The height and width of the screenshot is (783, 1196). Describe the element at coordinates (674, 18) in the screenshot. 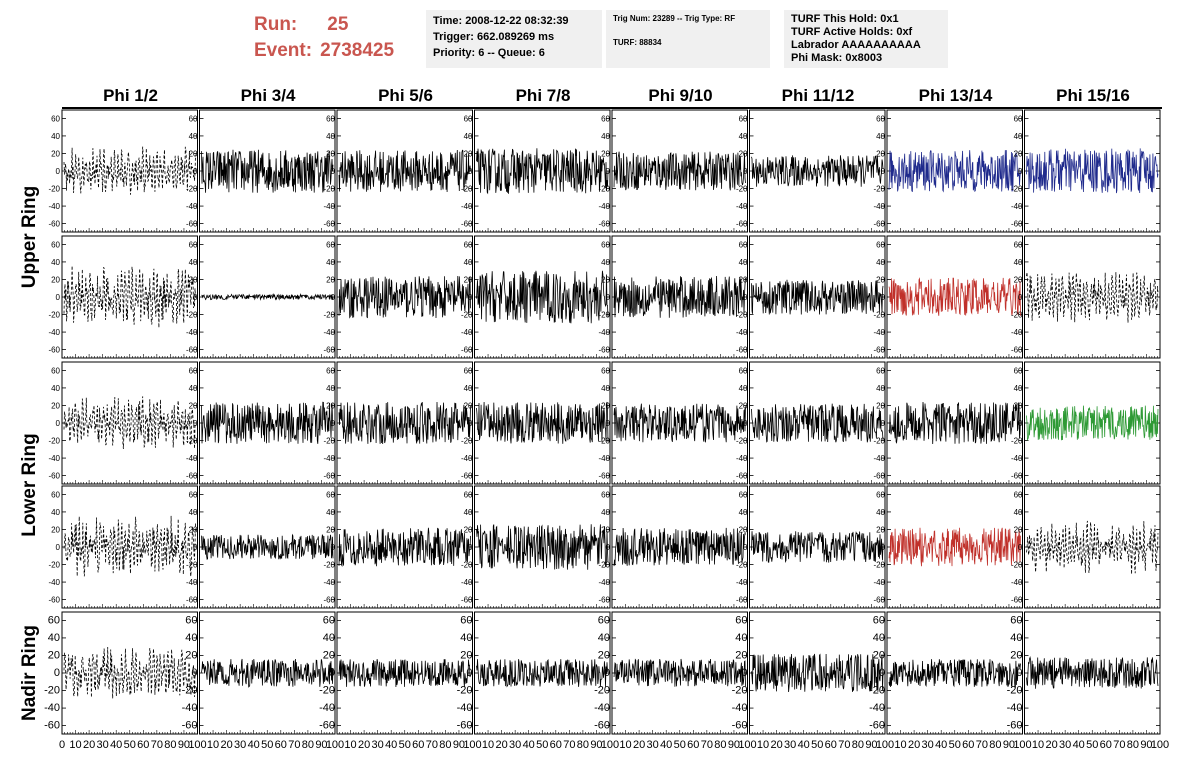

I see `trig-num-line: Trig Num: 23289 -- Trig Type: RF` at that location.